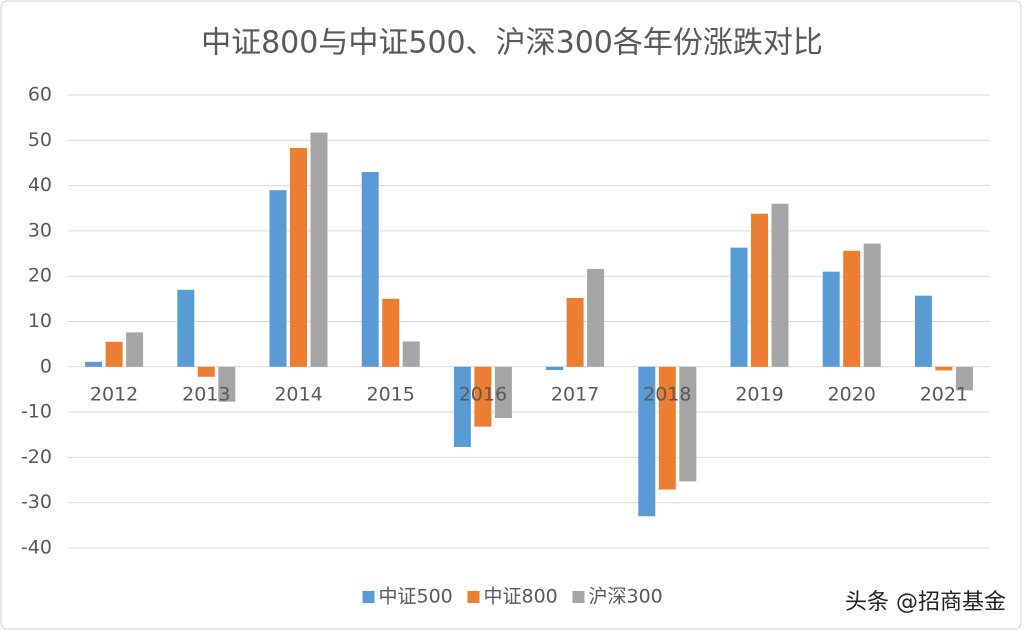  I want to click on y-tick-label: 50, so click(40, 140).